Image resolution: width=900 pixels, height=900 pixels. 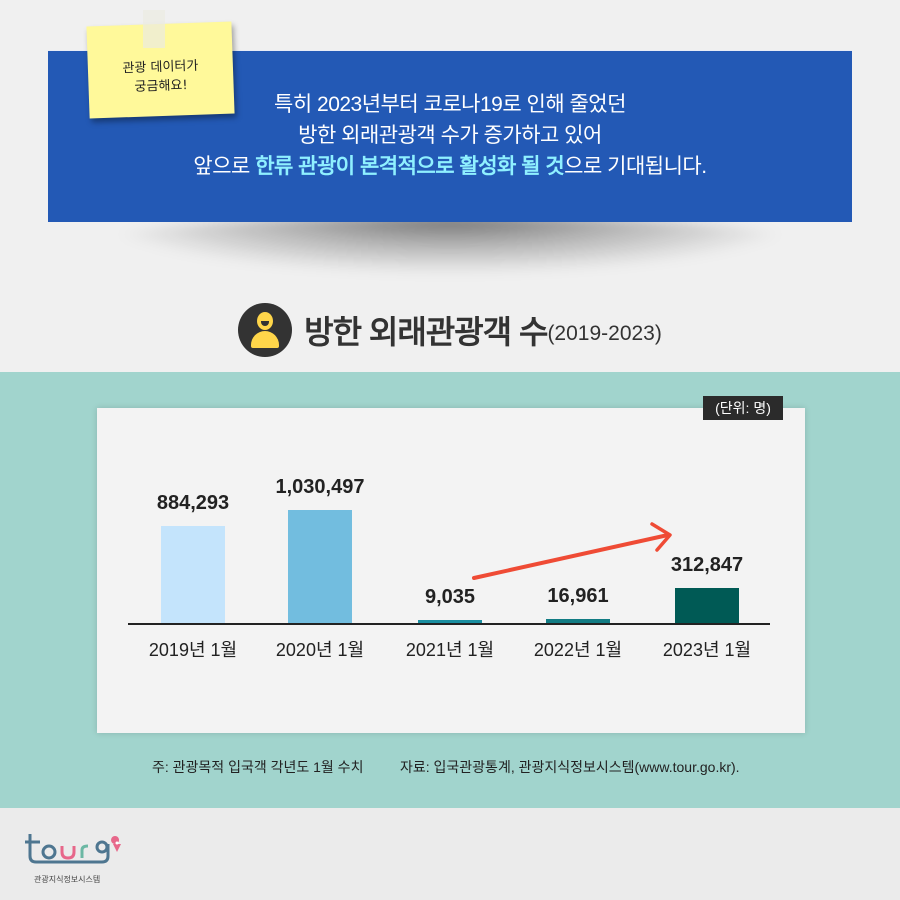 I want to click on banner-shadow, so click(x=450, y=245).